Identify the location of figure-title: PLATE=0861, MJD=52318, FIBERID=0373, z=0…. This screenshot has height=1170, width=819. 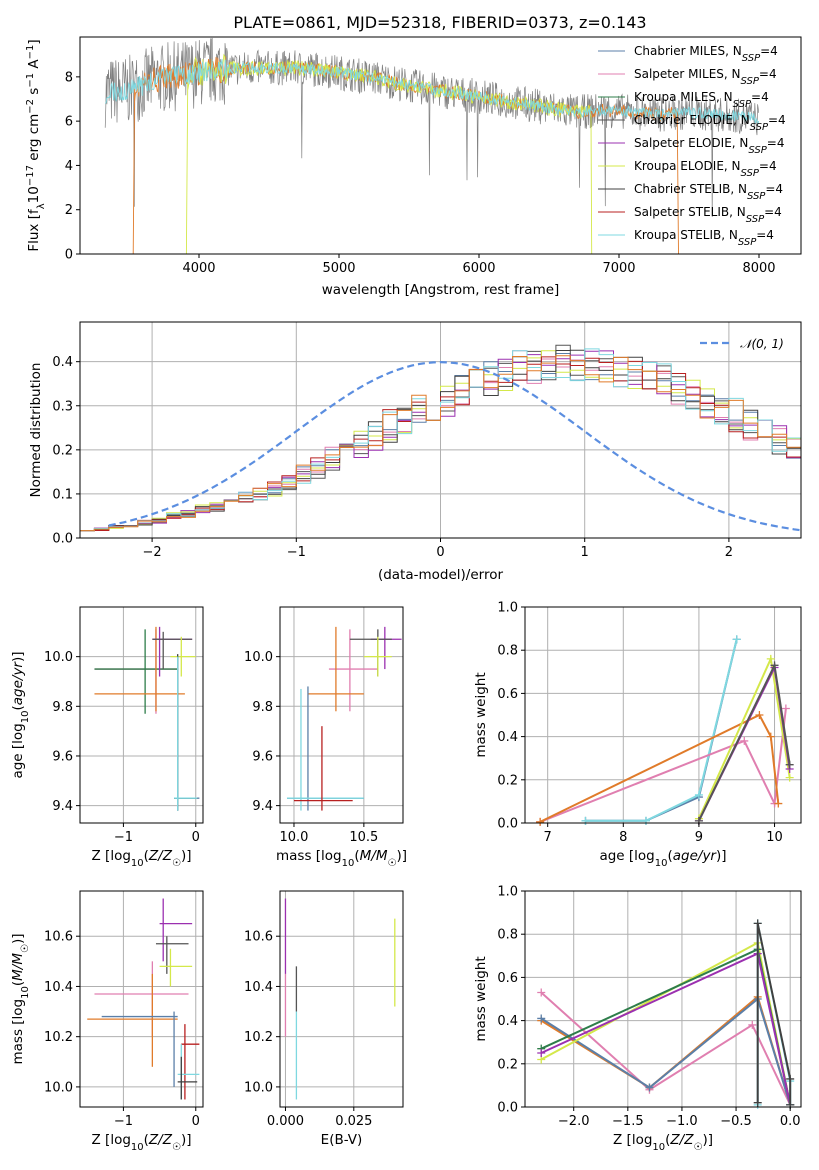
(439, 22).